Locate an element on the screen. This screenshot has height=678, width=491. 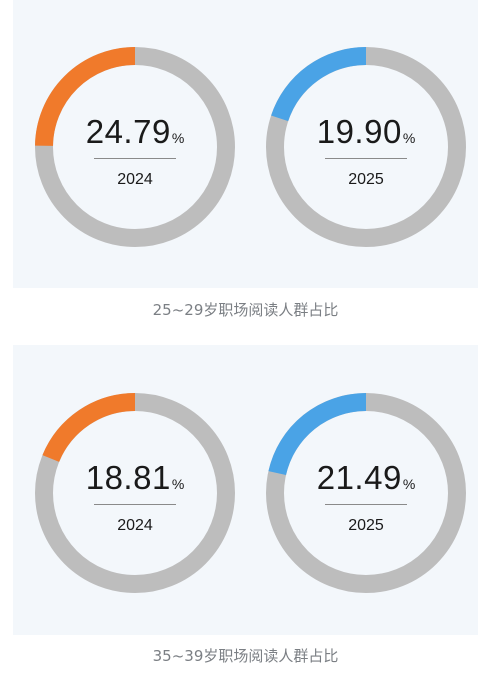
value-label: 21.49% is located at coordinates (366, 478).